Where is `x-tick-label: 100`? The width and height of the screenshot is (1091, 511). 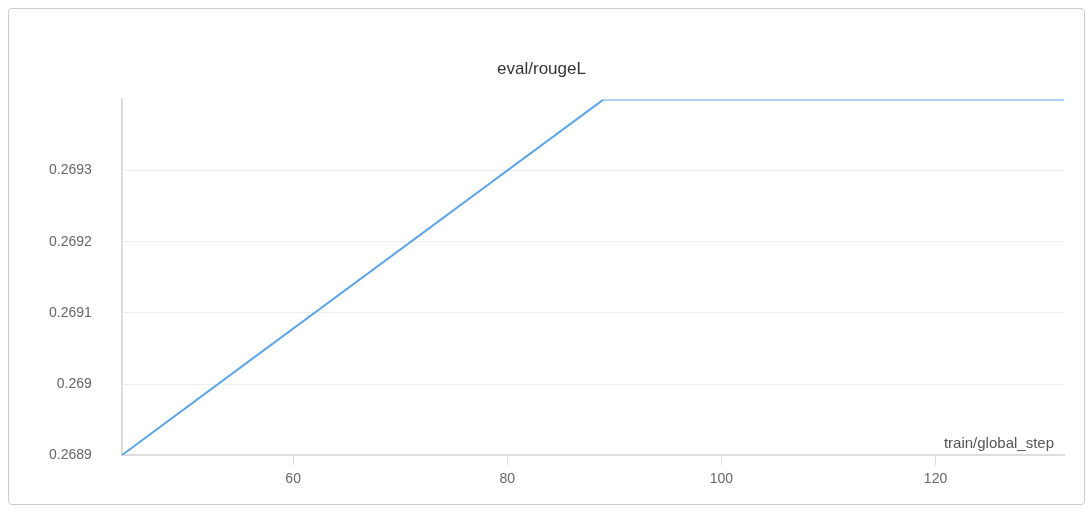 x-tick-label: 100 is located at coordinates (721, 478).